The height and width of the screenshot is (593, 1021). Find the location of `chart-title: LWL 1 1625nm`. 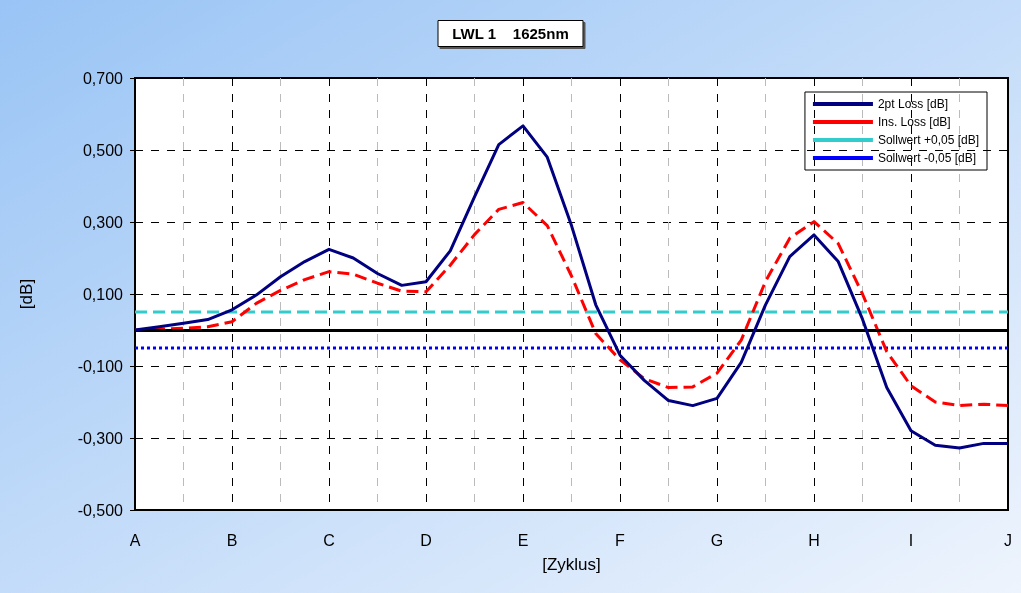

chart-title: LWL 1 1625nm is located at coordinates (510, 33).